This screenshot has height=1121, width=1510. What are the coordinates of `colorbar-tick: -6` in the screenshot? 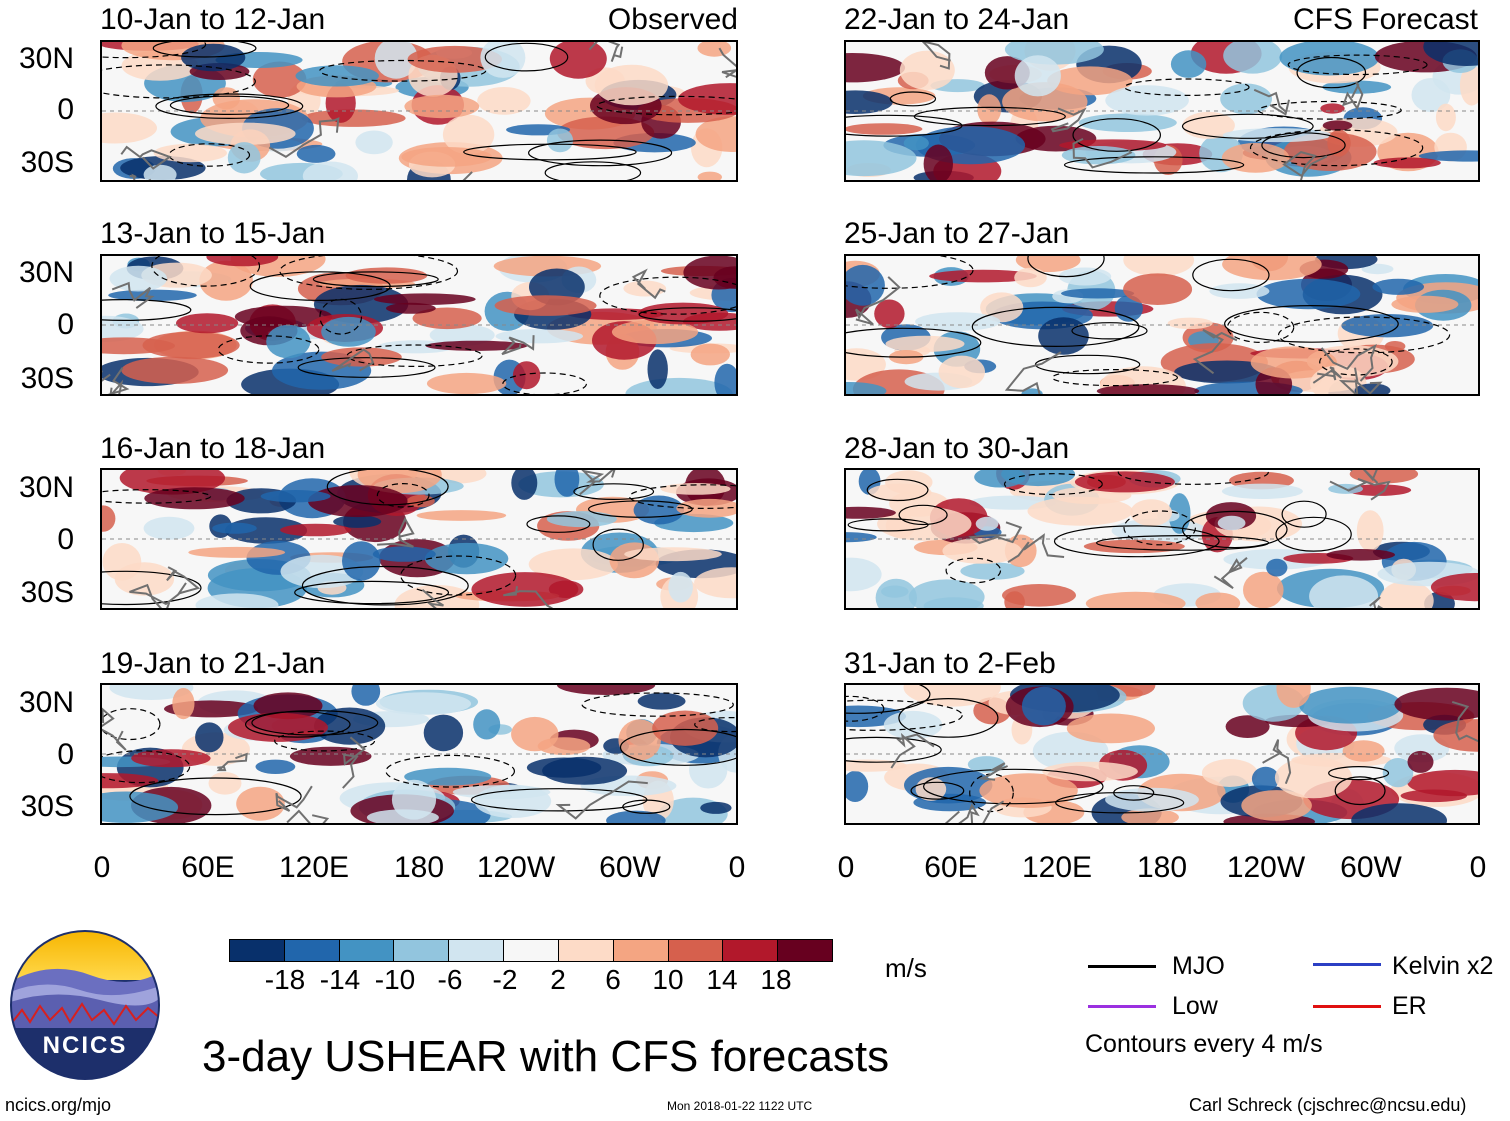 It's located at (450, 979).